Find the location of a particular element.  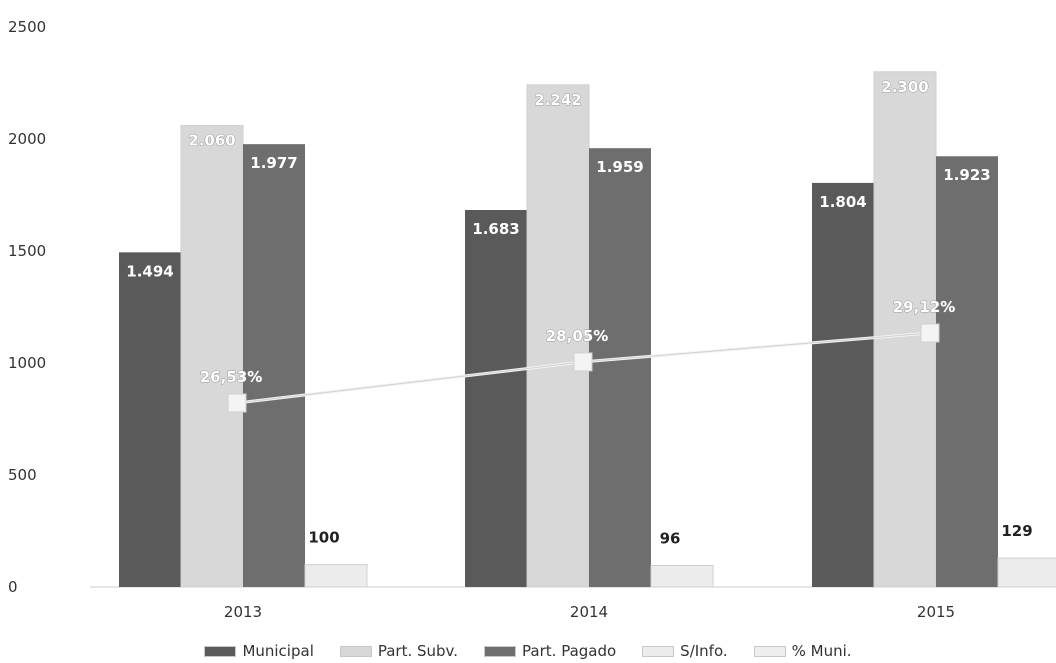

data-label: 1.959 is located at coordinates (619, 167).